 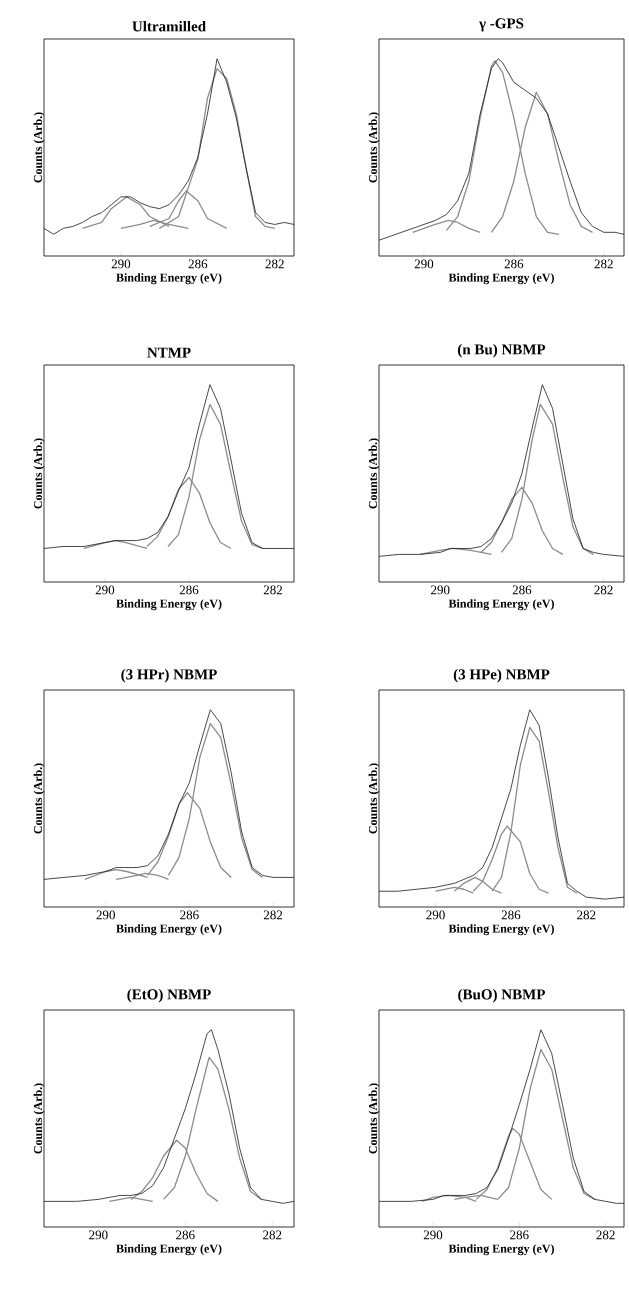 I want to click on chart-title: (n Bu) NBMP, so click(x=501, y=350).